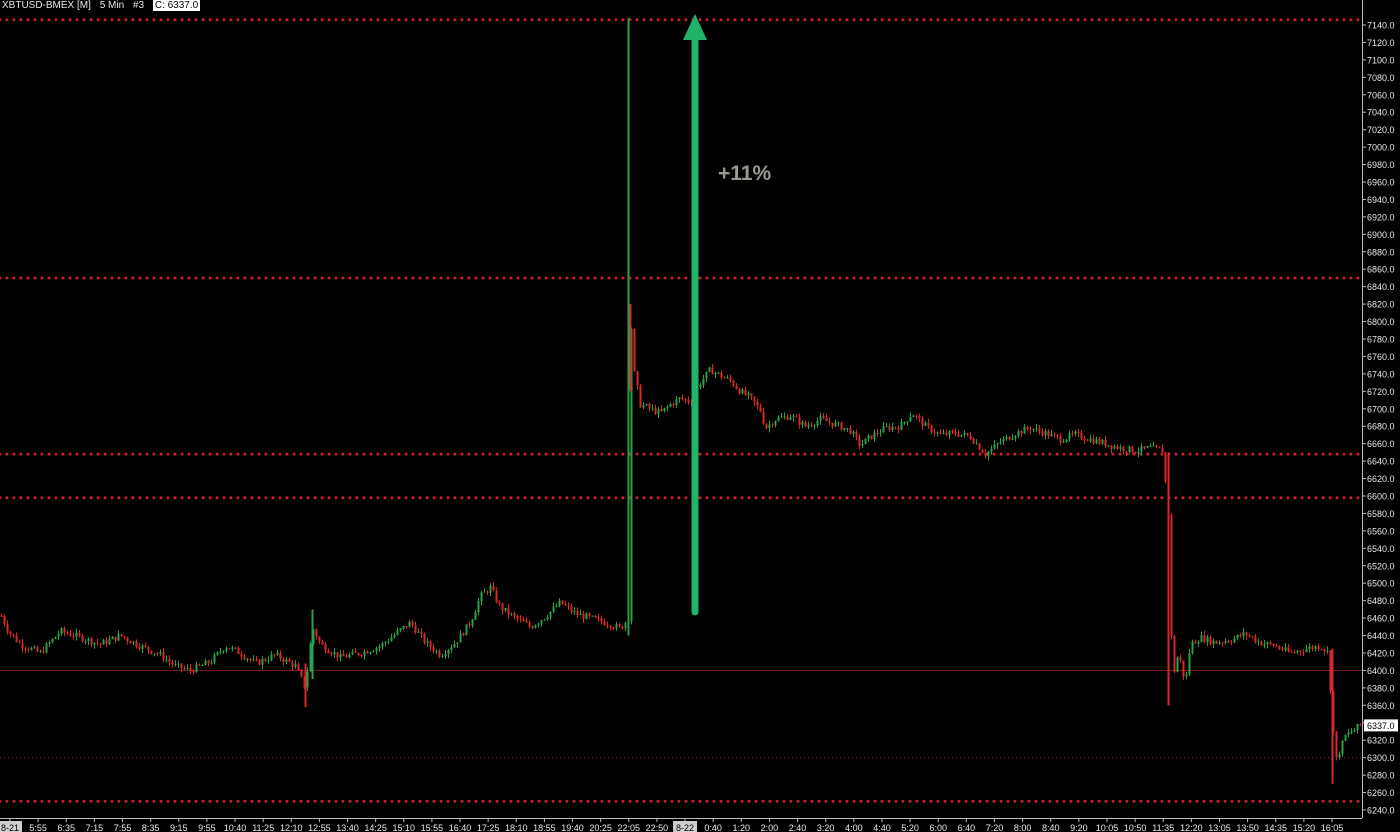  What do you see at coordinates (1381, 416) in the screenshot?
I see `y-axis-background` at bounding box center [1381, 416].